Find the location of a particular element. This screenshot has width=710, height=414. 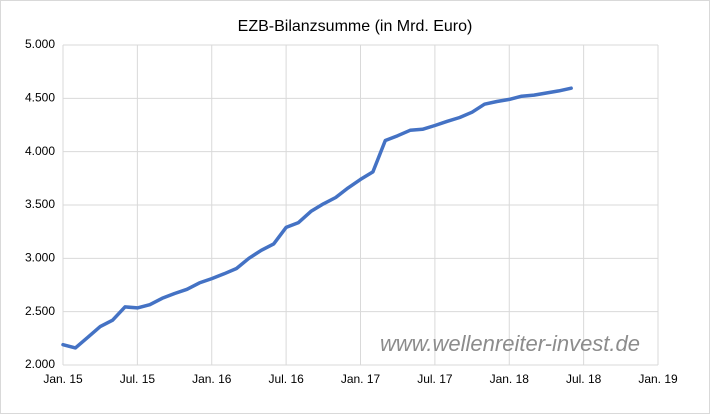

x-tick-label: Jan. 16 is located at coordinates (212, 379).